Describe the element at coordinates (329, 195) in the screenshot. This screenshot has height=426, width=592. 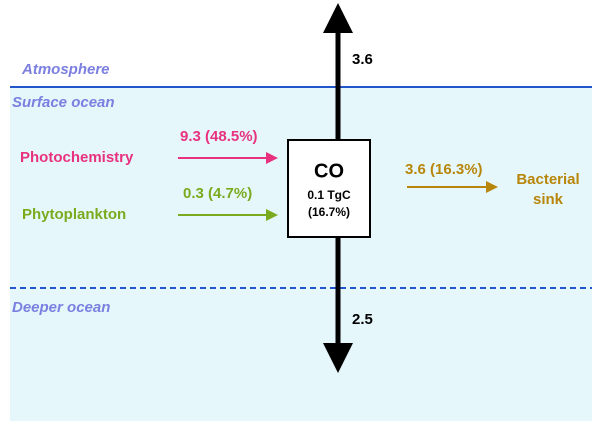
I see `box-amount: 0.1 TgC` at that location.